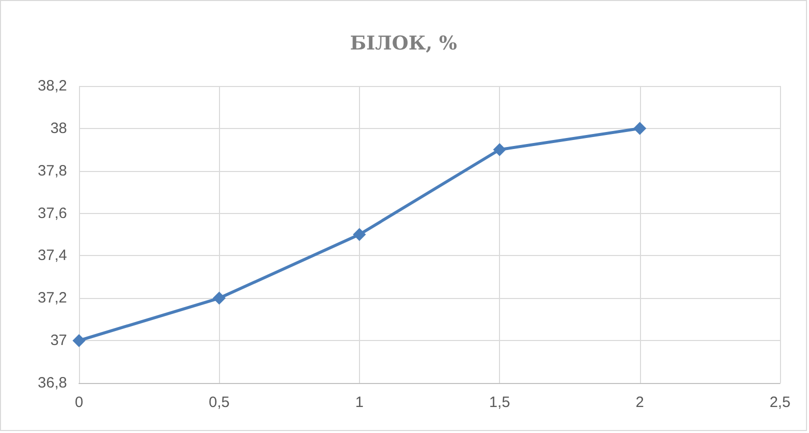 The height and width of the screenshot is (433, 809). I want to click on y-tick-label: 38,2, so click(52, 86).